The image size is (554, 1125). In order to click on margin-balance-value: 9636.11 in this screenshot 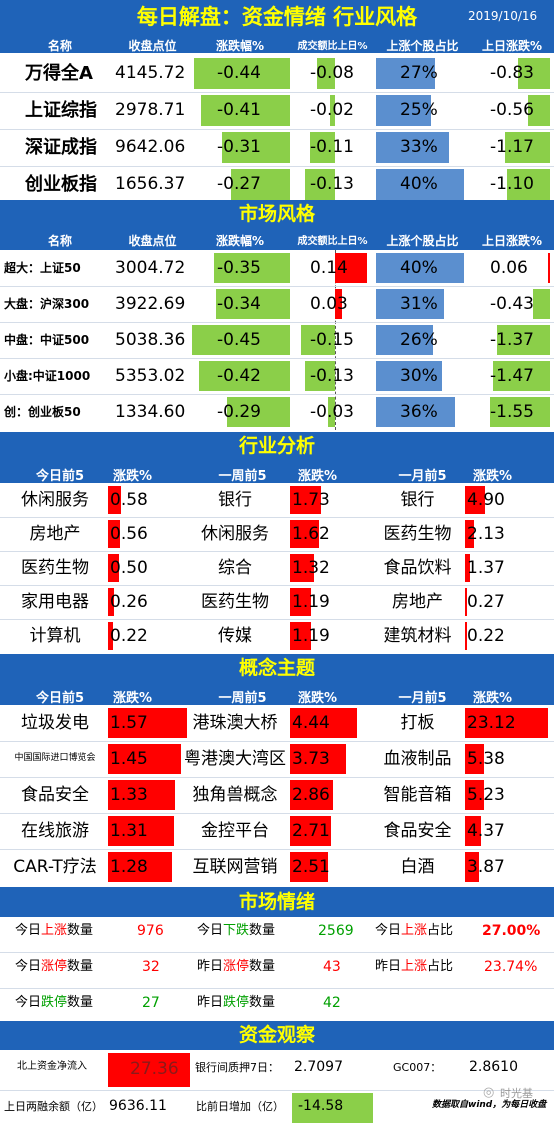, I will do `click(138, 1106)`.